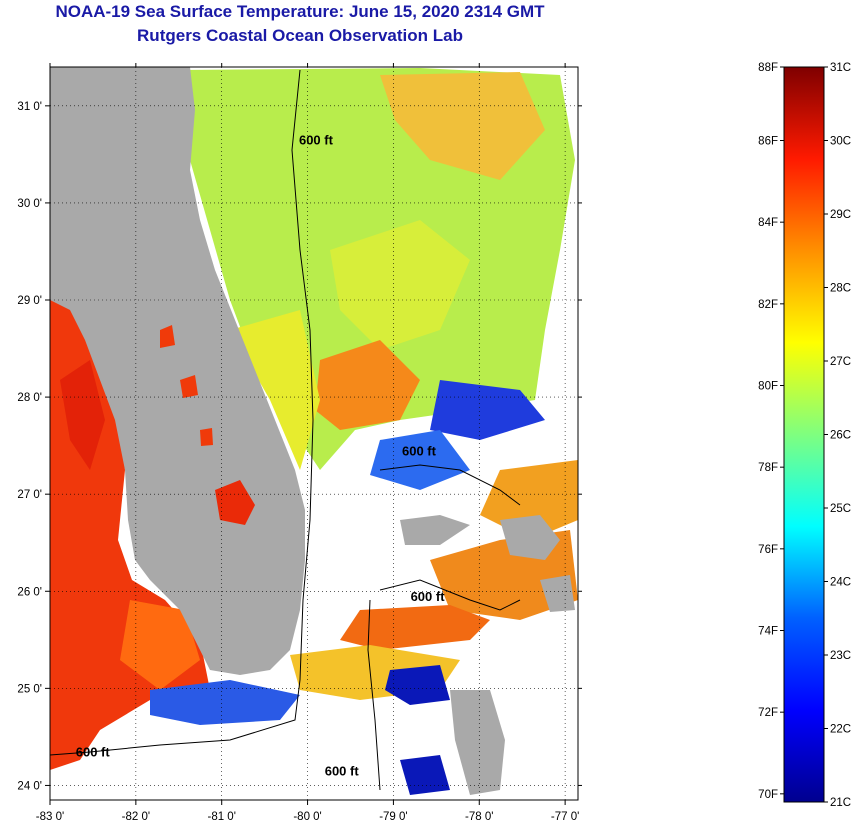 The width and height of the screenshot is (864, 832). What do you see at coordinates (840, 583) in the screenshot?
I see `colorbar-c-label: 24C` at bounding box center [840, 583].